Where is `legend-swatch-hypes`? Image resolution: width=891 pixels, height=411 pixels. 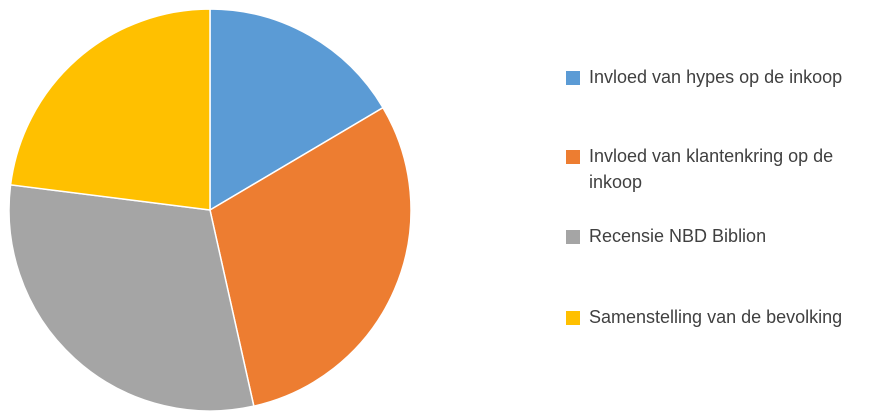
legend-swatch-hypes is located at coordinates (573, 78).